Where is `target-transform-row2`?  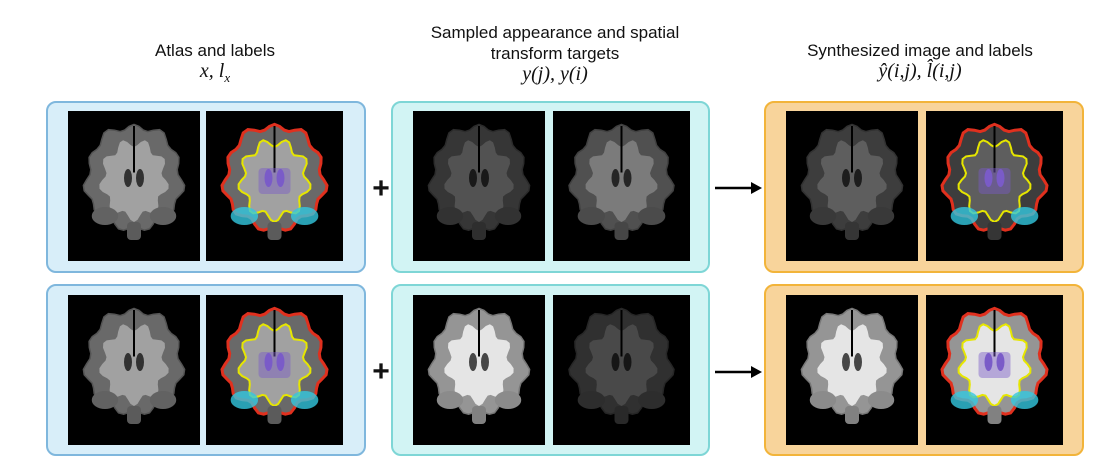
target-transform-row2 is located at coordinates (621, 370).